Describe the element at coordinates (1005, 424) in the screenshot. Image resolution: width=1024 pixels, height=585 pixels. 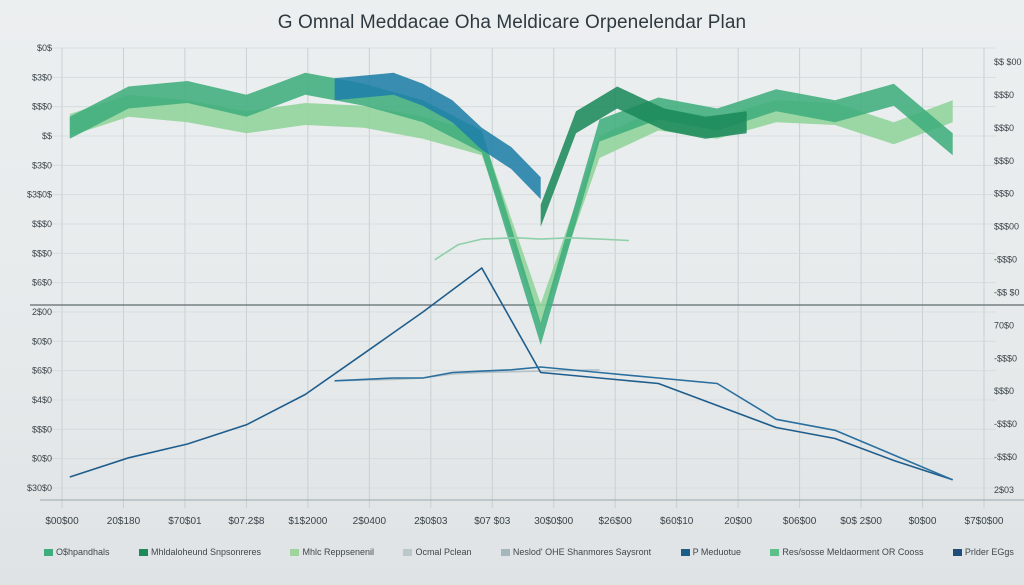
I see `y-right-tick-11: -$$$0` at that location.